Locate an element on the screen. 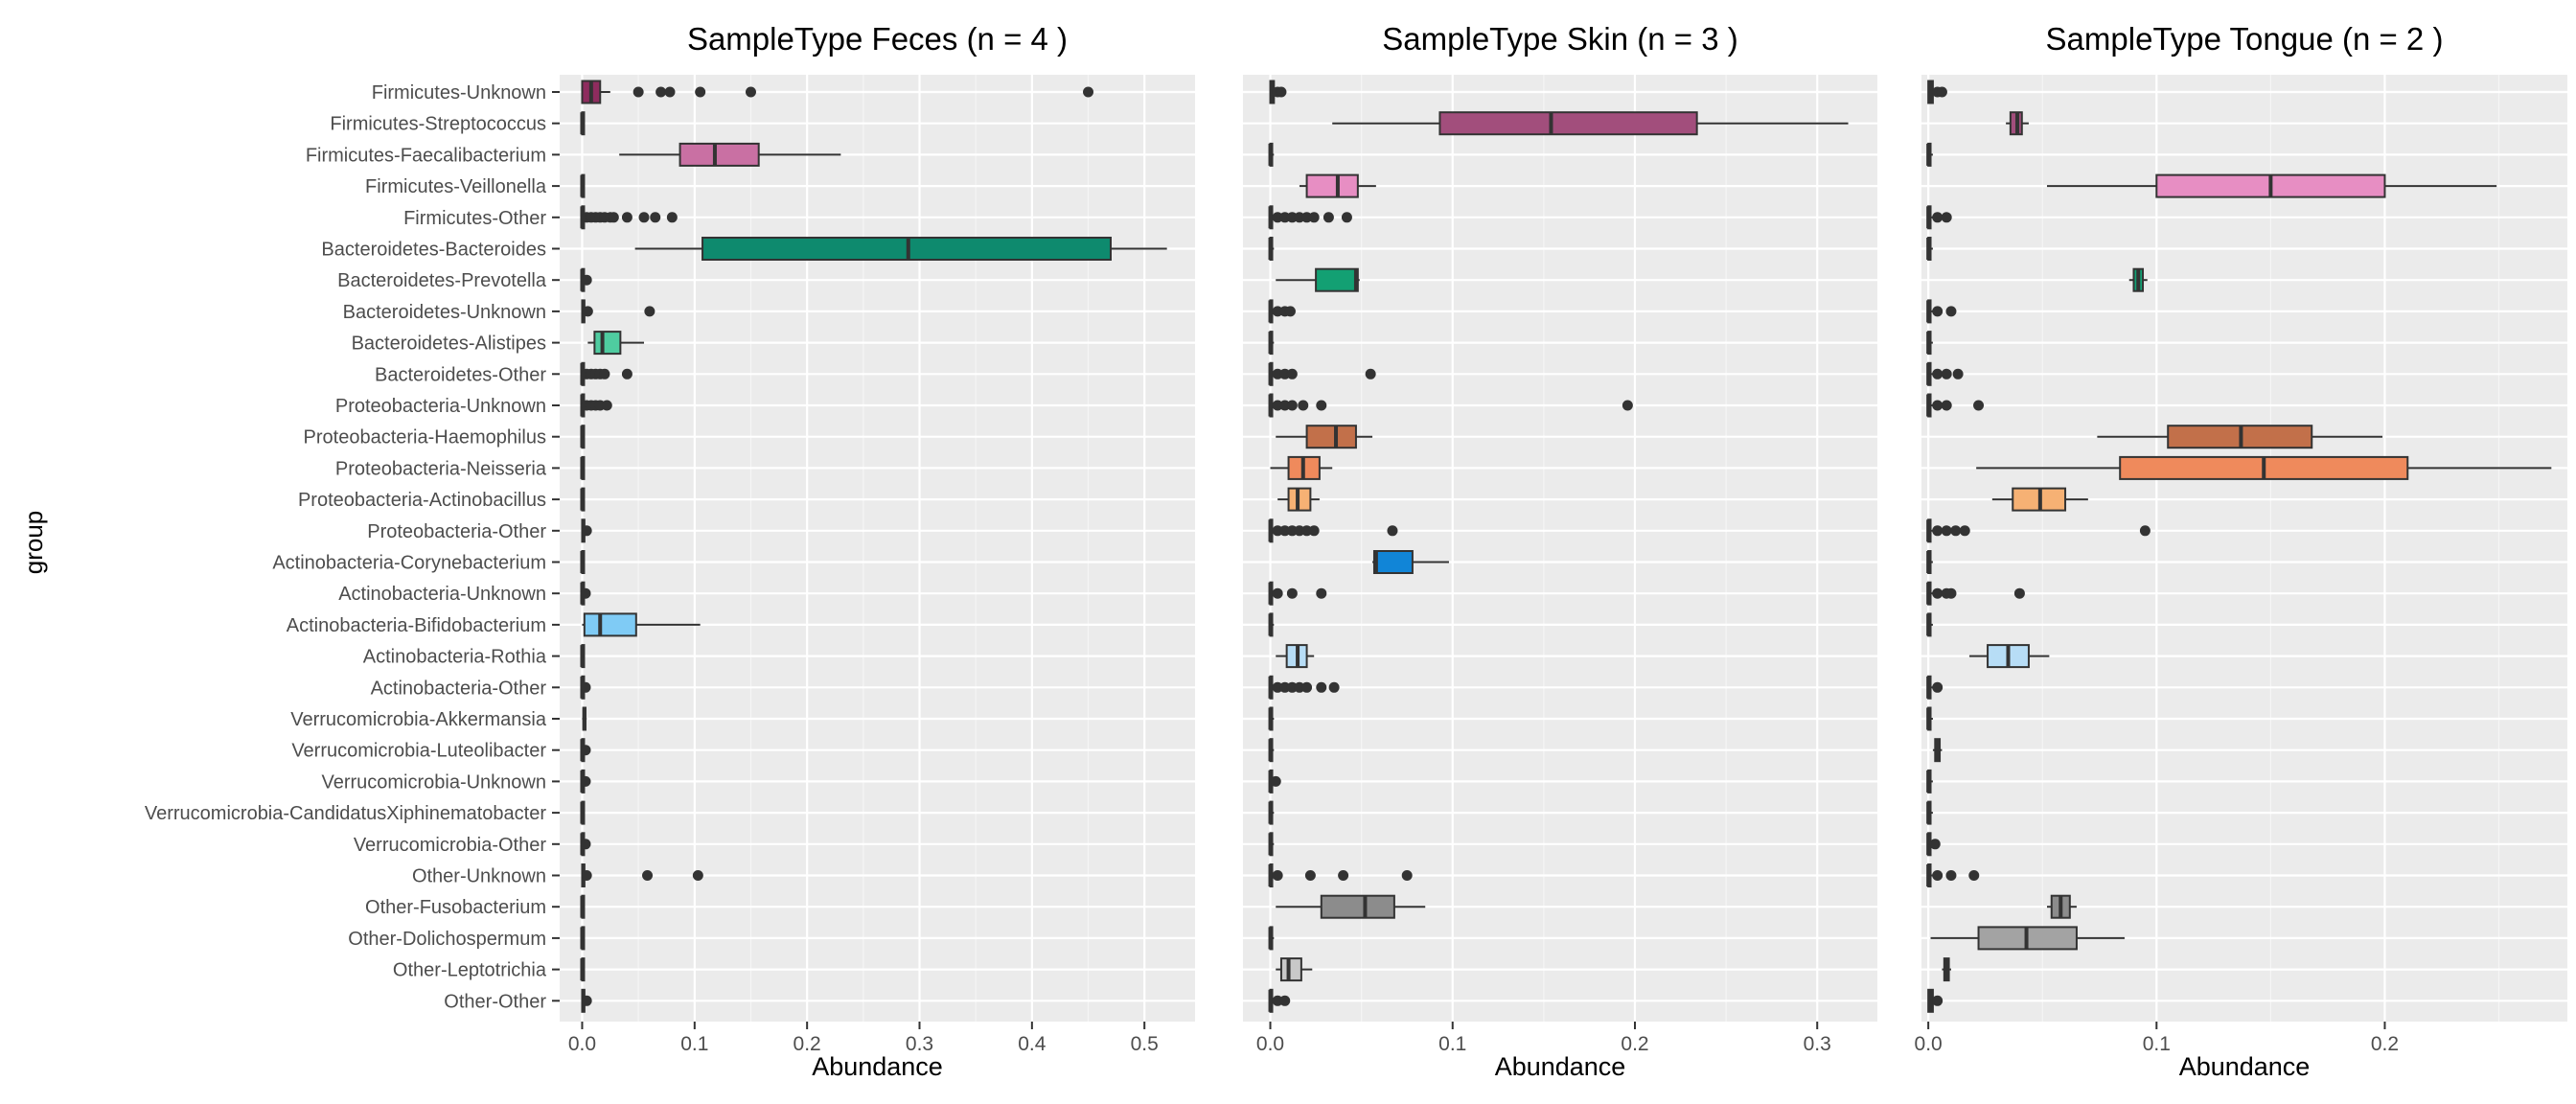 The height and width of the screenshot is (1104, 2576). box-actinobacteria-corynebacterium is located at coordinates (583, 562).